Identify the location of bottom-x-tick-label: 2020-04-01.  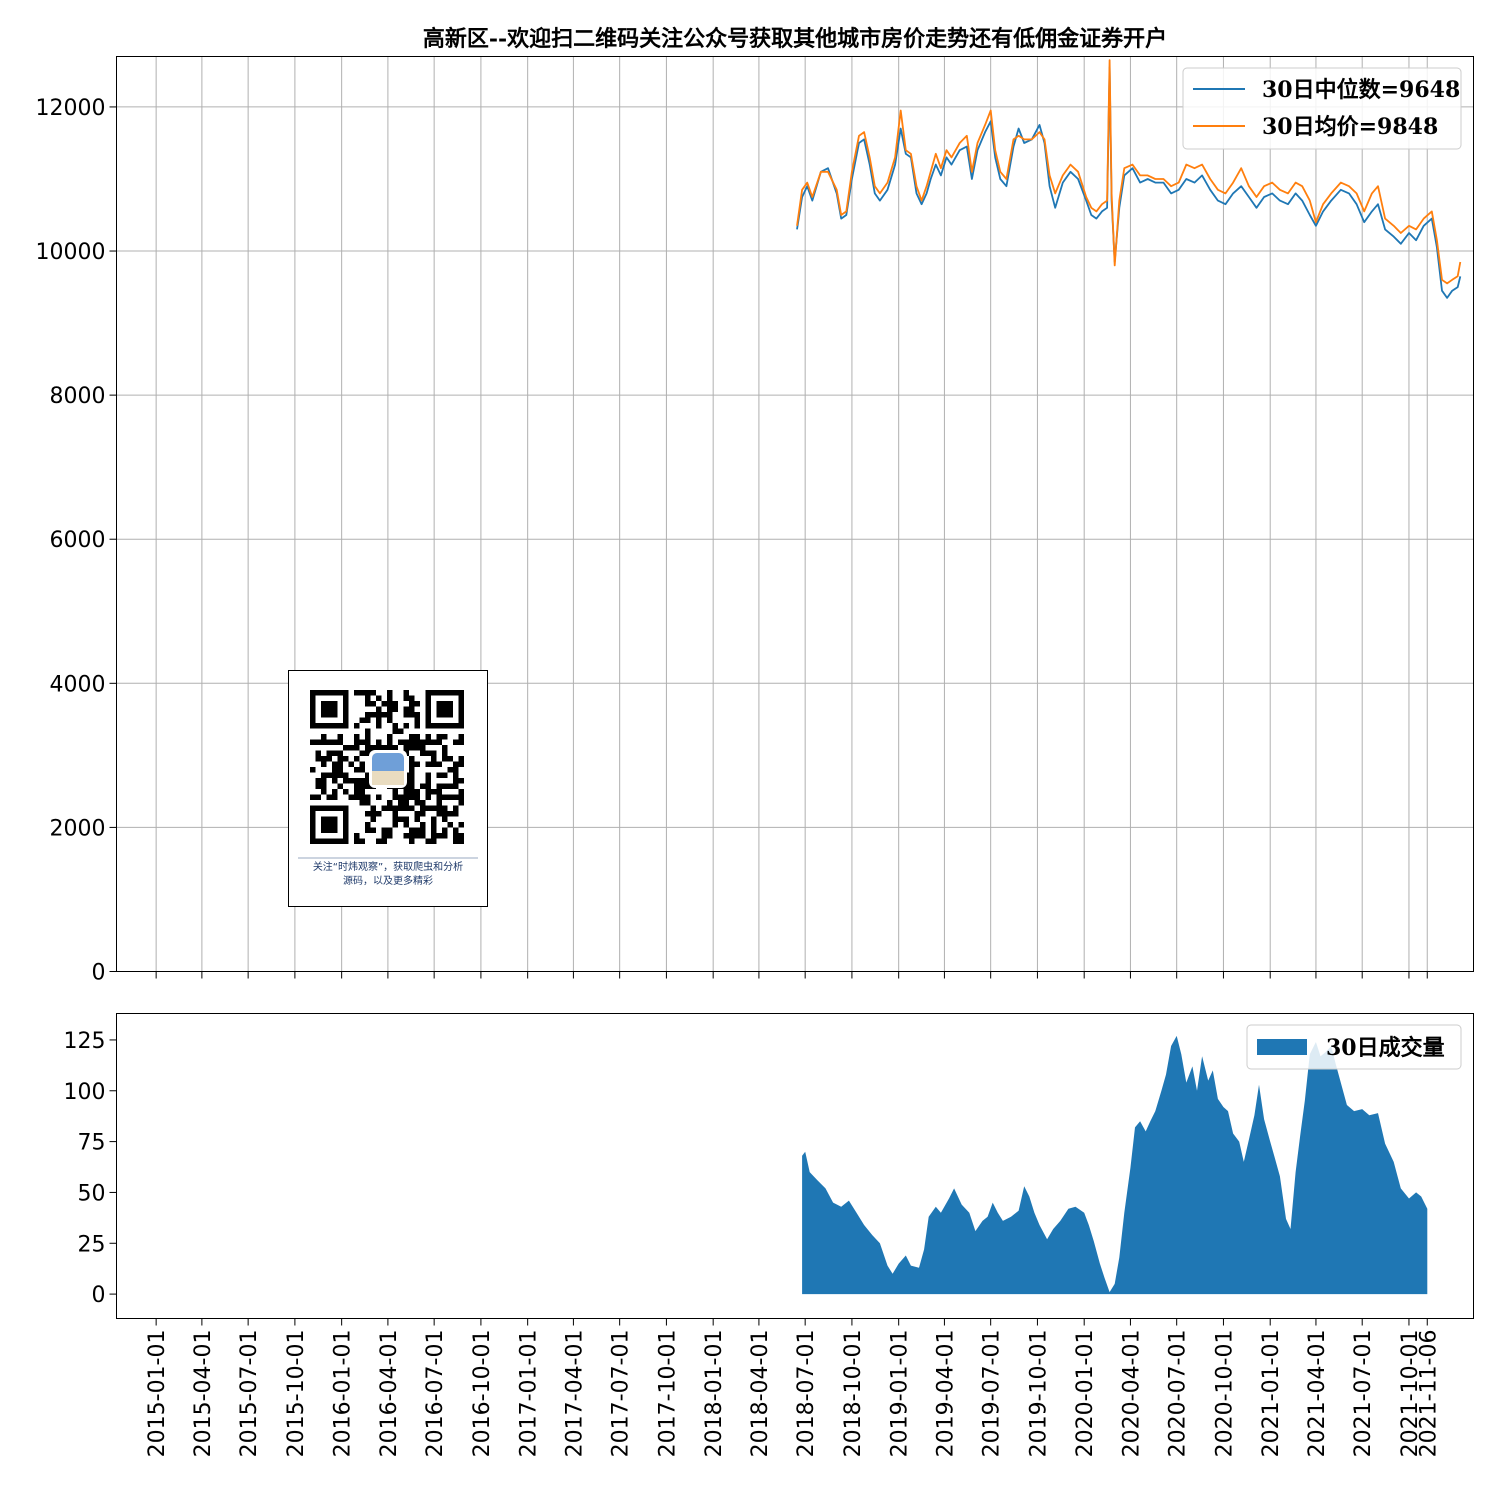
(1131, 1394).